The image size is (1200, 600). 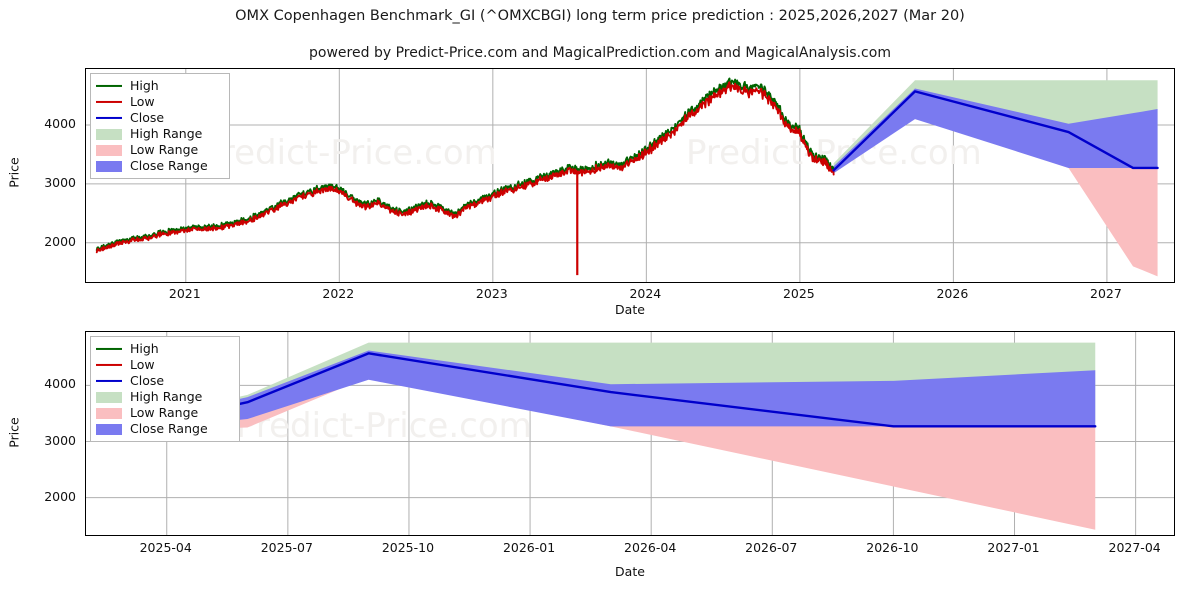 What do you see at coordinates (14, 172) in the screenshot?
I see `top-y-axis-label: Price` at bounding box center [14, 172].